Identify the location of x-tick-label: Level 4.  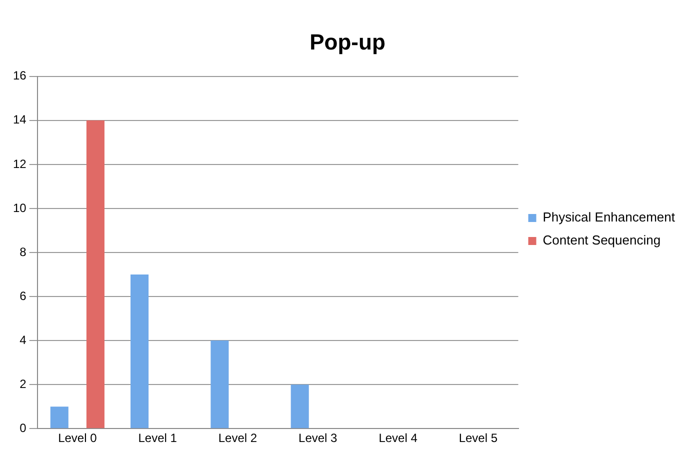
(398, 438).